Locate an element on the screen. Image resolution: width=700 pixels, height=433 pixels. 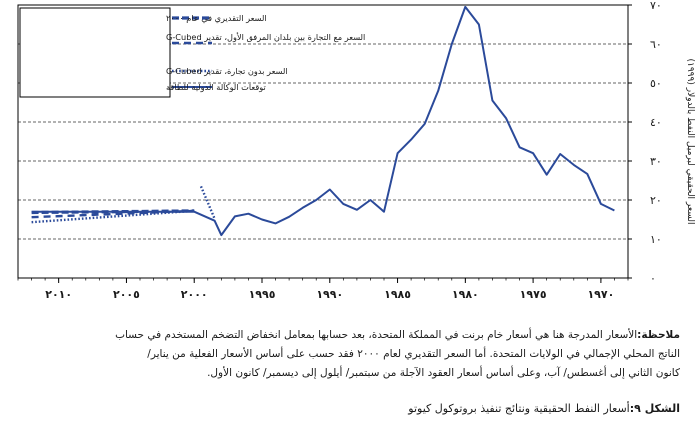
legend-box is located at coordinates (95, 52).